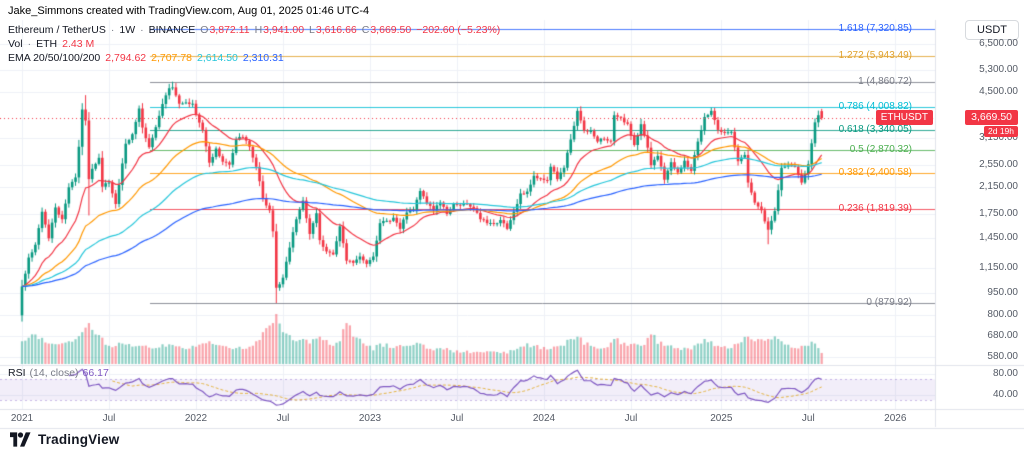  I want to click on bar-countdown-badge: 2d 19h, so click(1001, 131).